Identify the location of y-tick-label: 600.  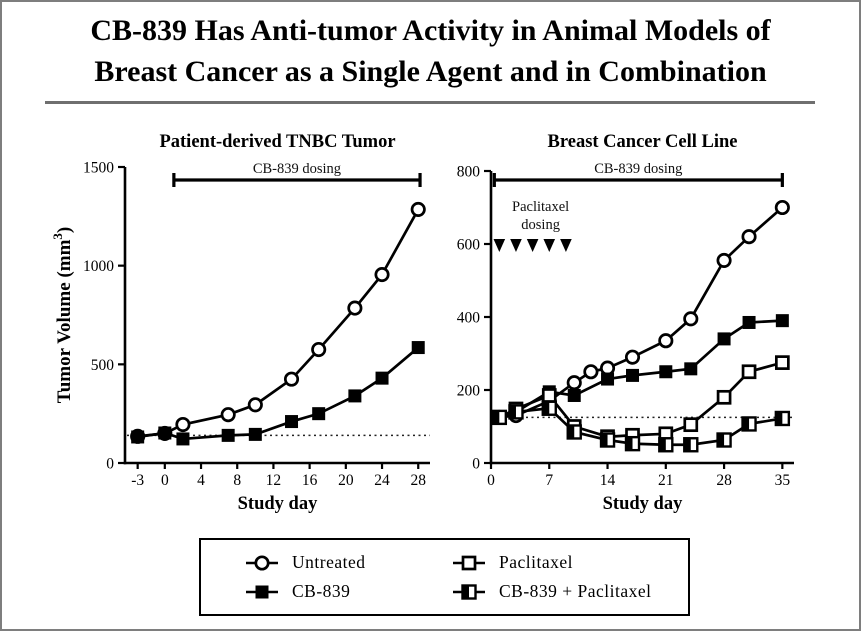
(469, 245).